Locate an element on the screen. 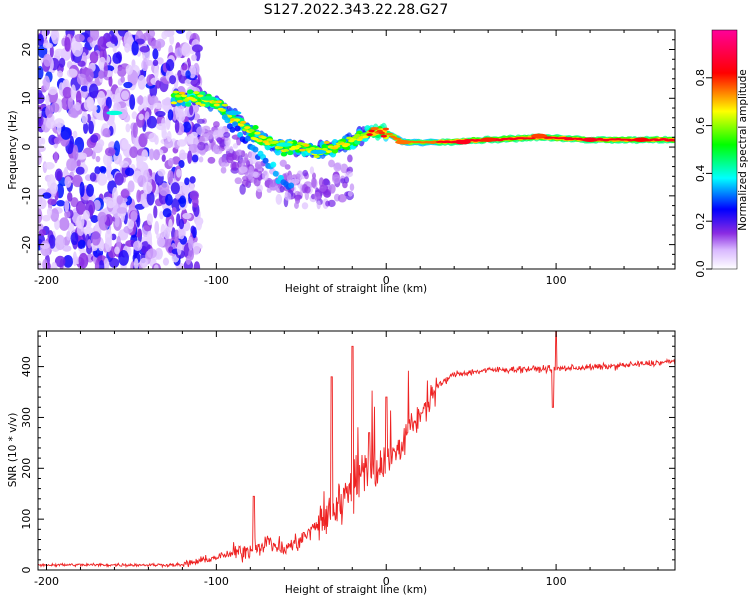 This screenshot has height=600, width=750. snr-xtick-label: 100 is located at coordinates (556, 581).